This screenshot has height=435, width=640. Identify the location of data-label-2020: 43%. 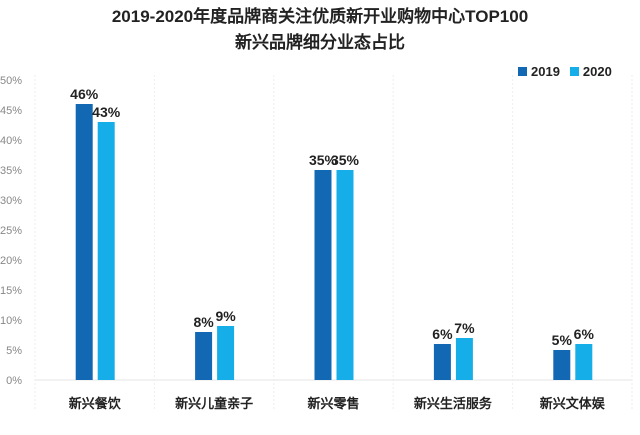
(106, 112).